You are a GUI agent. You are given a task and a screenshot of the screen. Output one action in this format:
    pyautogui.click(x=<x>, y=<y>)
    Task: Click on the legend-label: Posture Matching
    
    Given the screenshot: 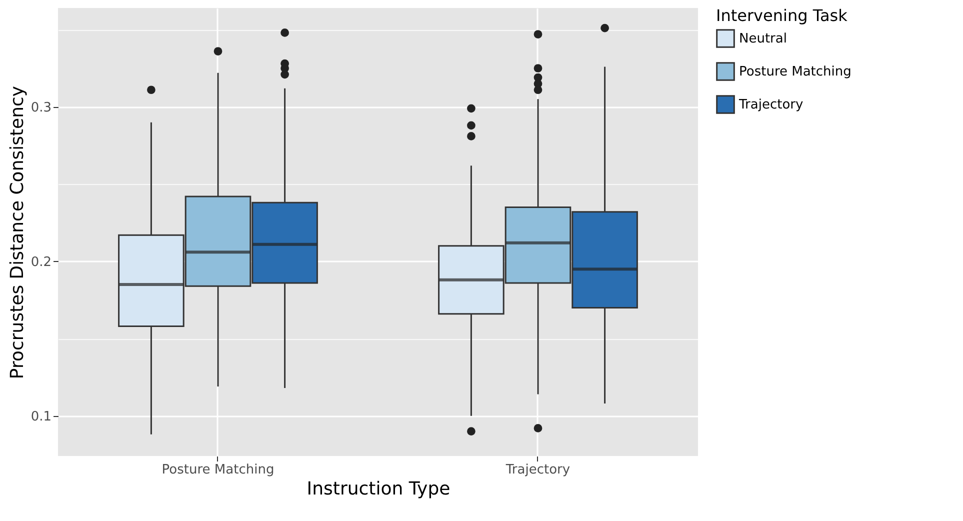 What is the action you would take?
    pyautogui.click(x=795, y=72)
    